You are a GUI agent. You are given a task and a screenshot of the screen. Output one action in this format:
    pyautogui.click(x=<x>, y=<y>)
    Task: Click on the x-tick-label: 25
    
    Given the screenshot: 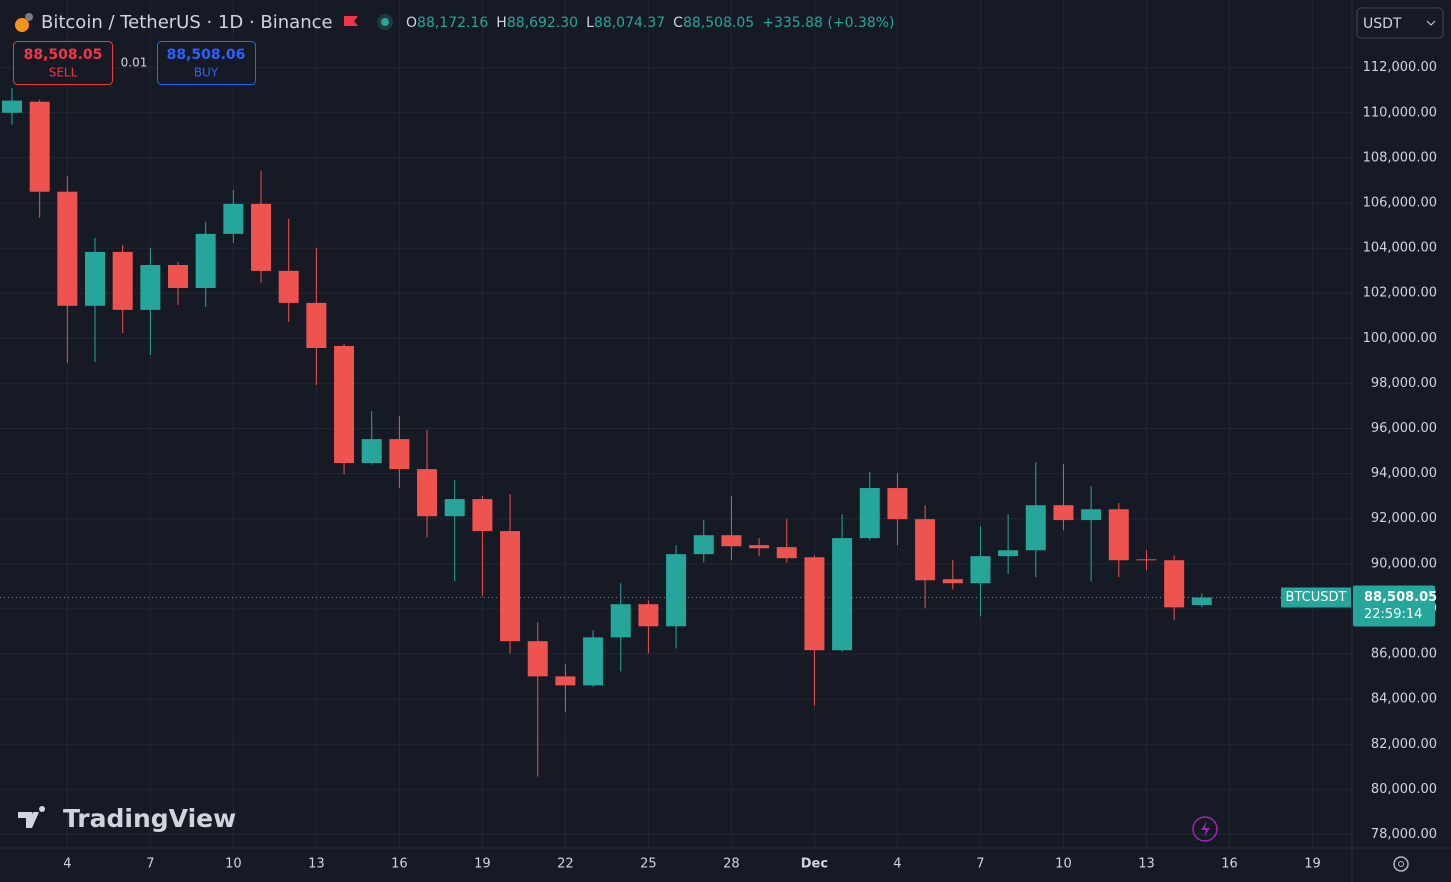 What is the action you would take?
    pyautogui.click(x=648, y=864)
    